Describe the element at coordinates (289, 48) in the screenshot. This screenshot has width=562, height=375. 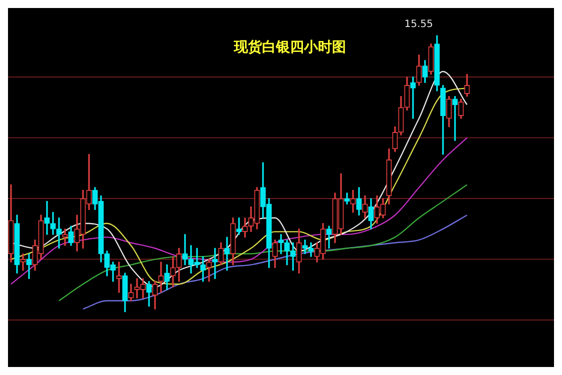
I see `chart-title: 现货白银四小时图` at that location.